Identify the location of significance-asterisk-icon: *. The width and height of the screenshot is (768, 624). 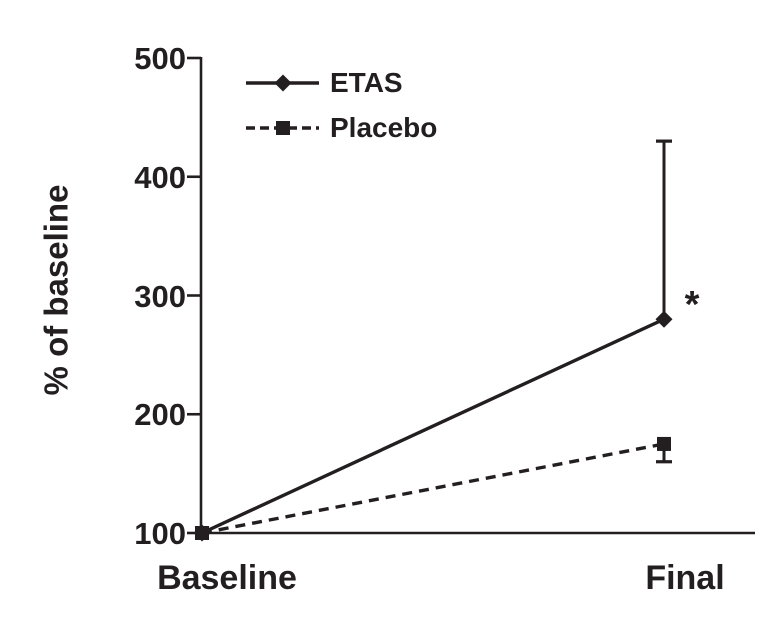
(692, 305).